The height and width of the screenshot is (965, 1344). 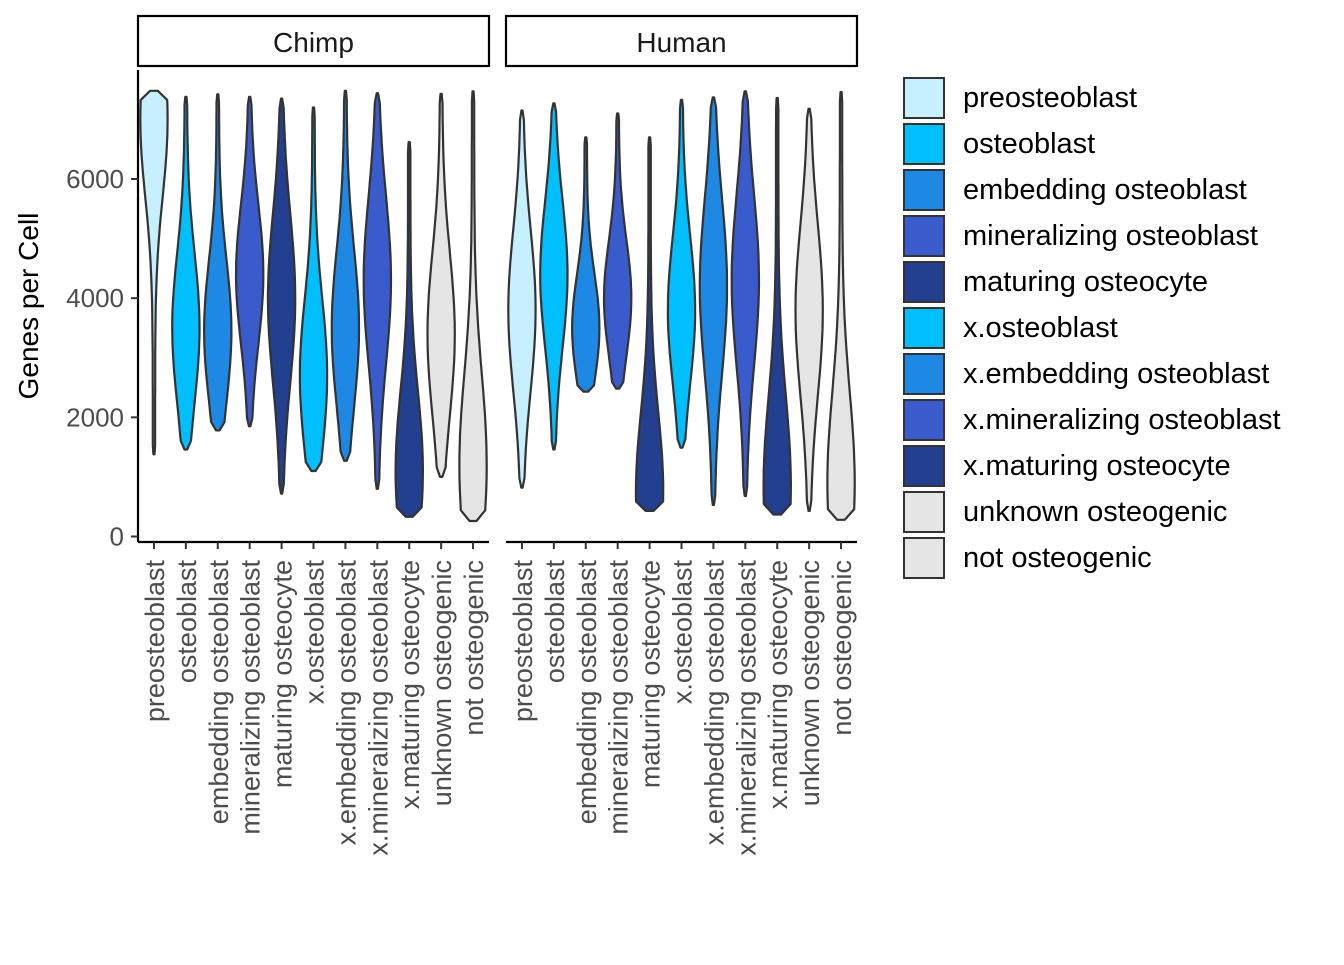 I want to click on facet-strip-human, so click(x=681, y=41).